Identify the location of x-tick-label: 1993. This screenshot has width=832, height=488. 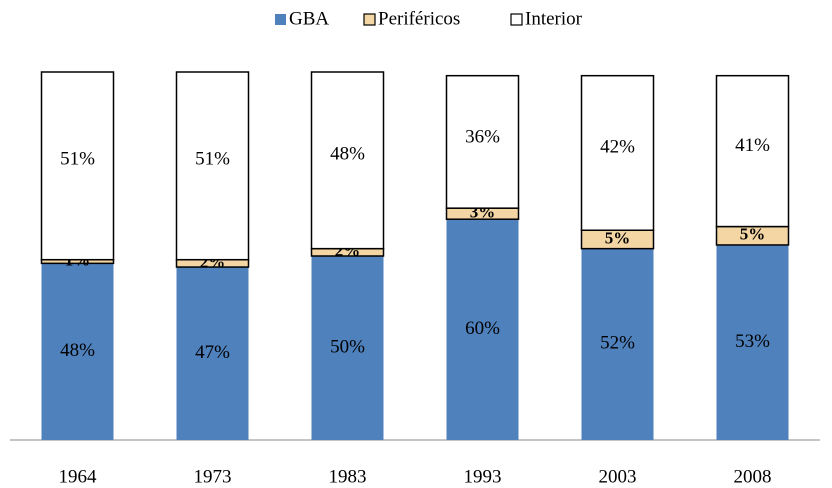
(483, 476).